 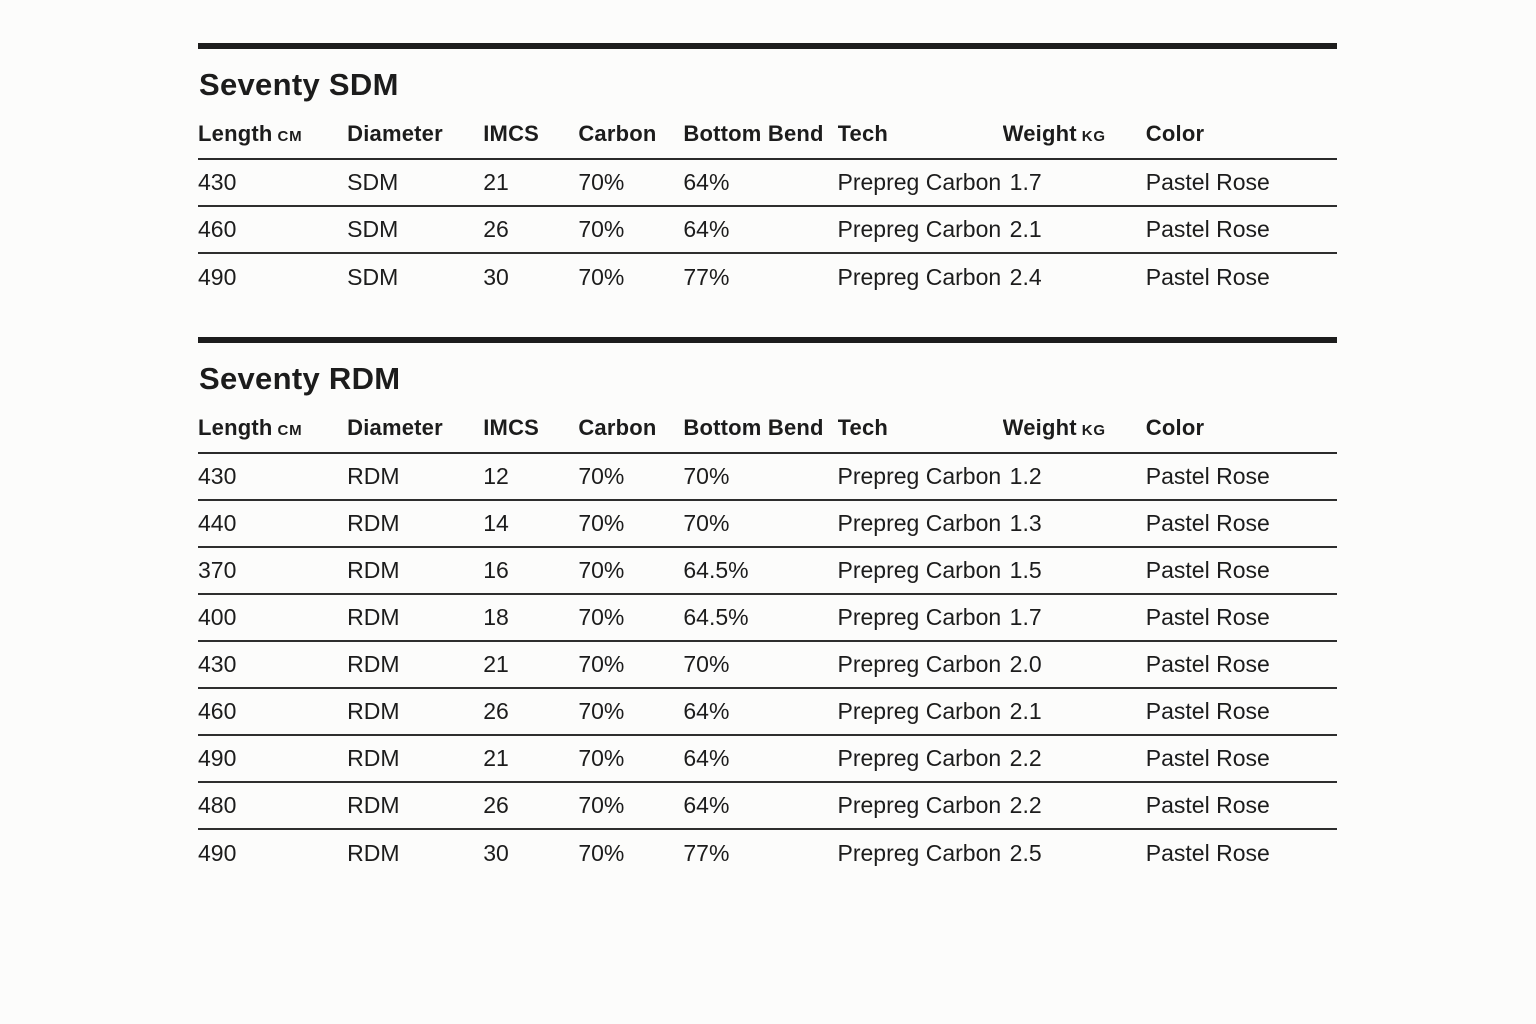 What do you see at coordinates (1074, 571) in the screenshot?
I see `table-cell: 1.5` at bounding box center [1074, 571].